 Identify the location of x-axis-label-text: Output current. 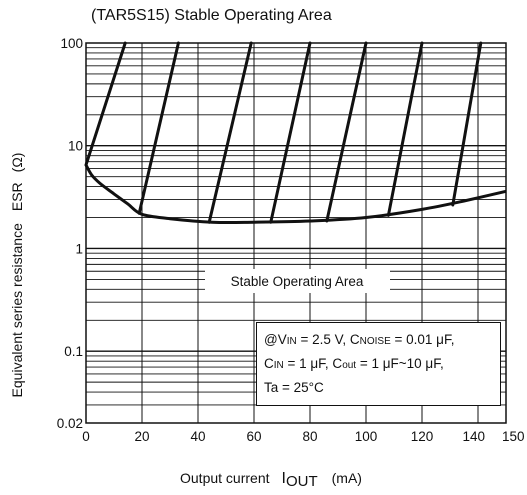
(225, 478).